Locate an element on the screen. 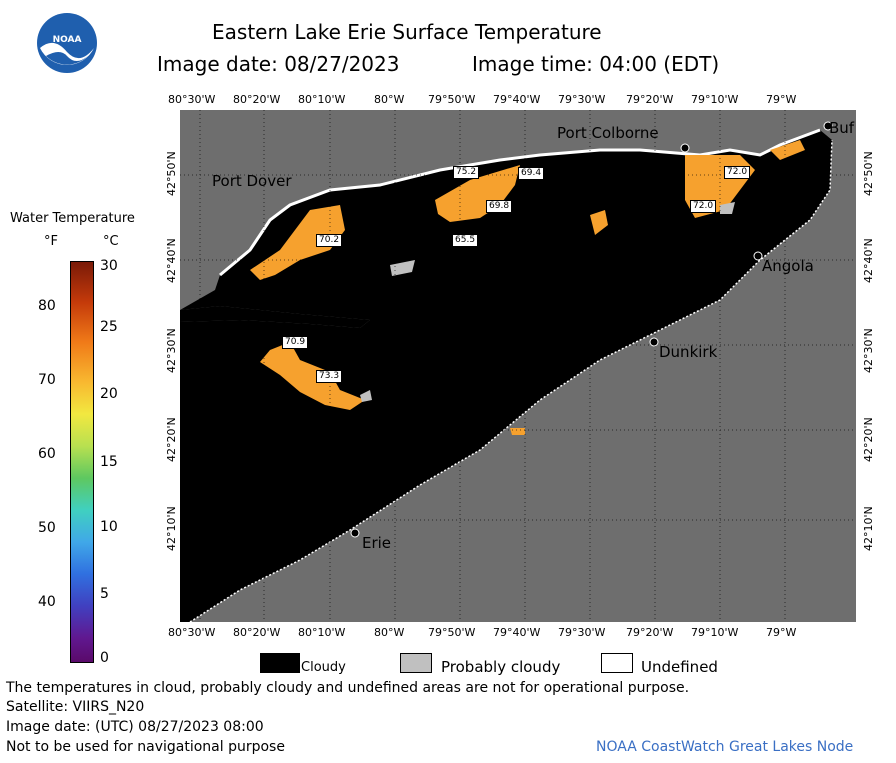 This screenshot has height=763, width=896. c-tick-10: 10 is located at coordinates (109, 527).